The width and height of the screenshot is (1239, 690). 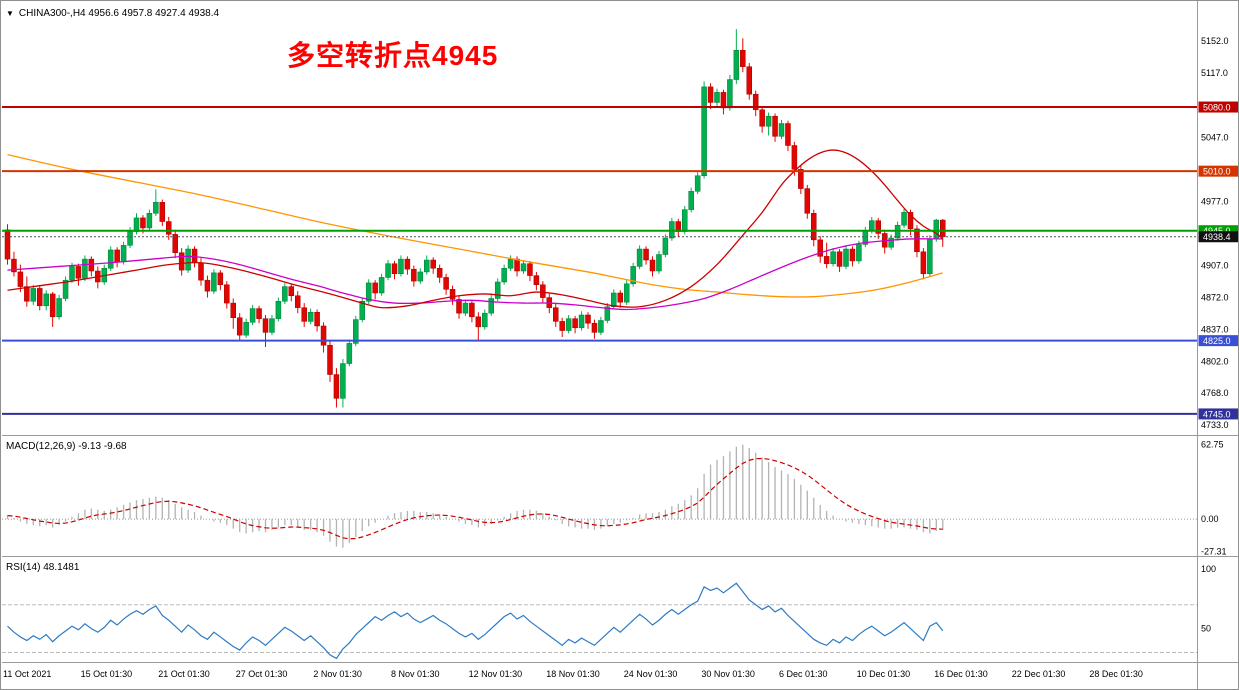 I want to click on symbol-ohlc-text: CHINA300-,H4 4956.6 4957.8 4927.4 4938.4, so click(x=119, y=13).